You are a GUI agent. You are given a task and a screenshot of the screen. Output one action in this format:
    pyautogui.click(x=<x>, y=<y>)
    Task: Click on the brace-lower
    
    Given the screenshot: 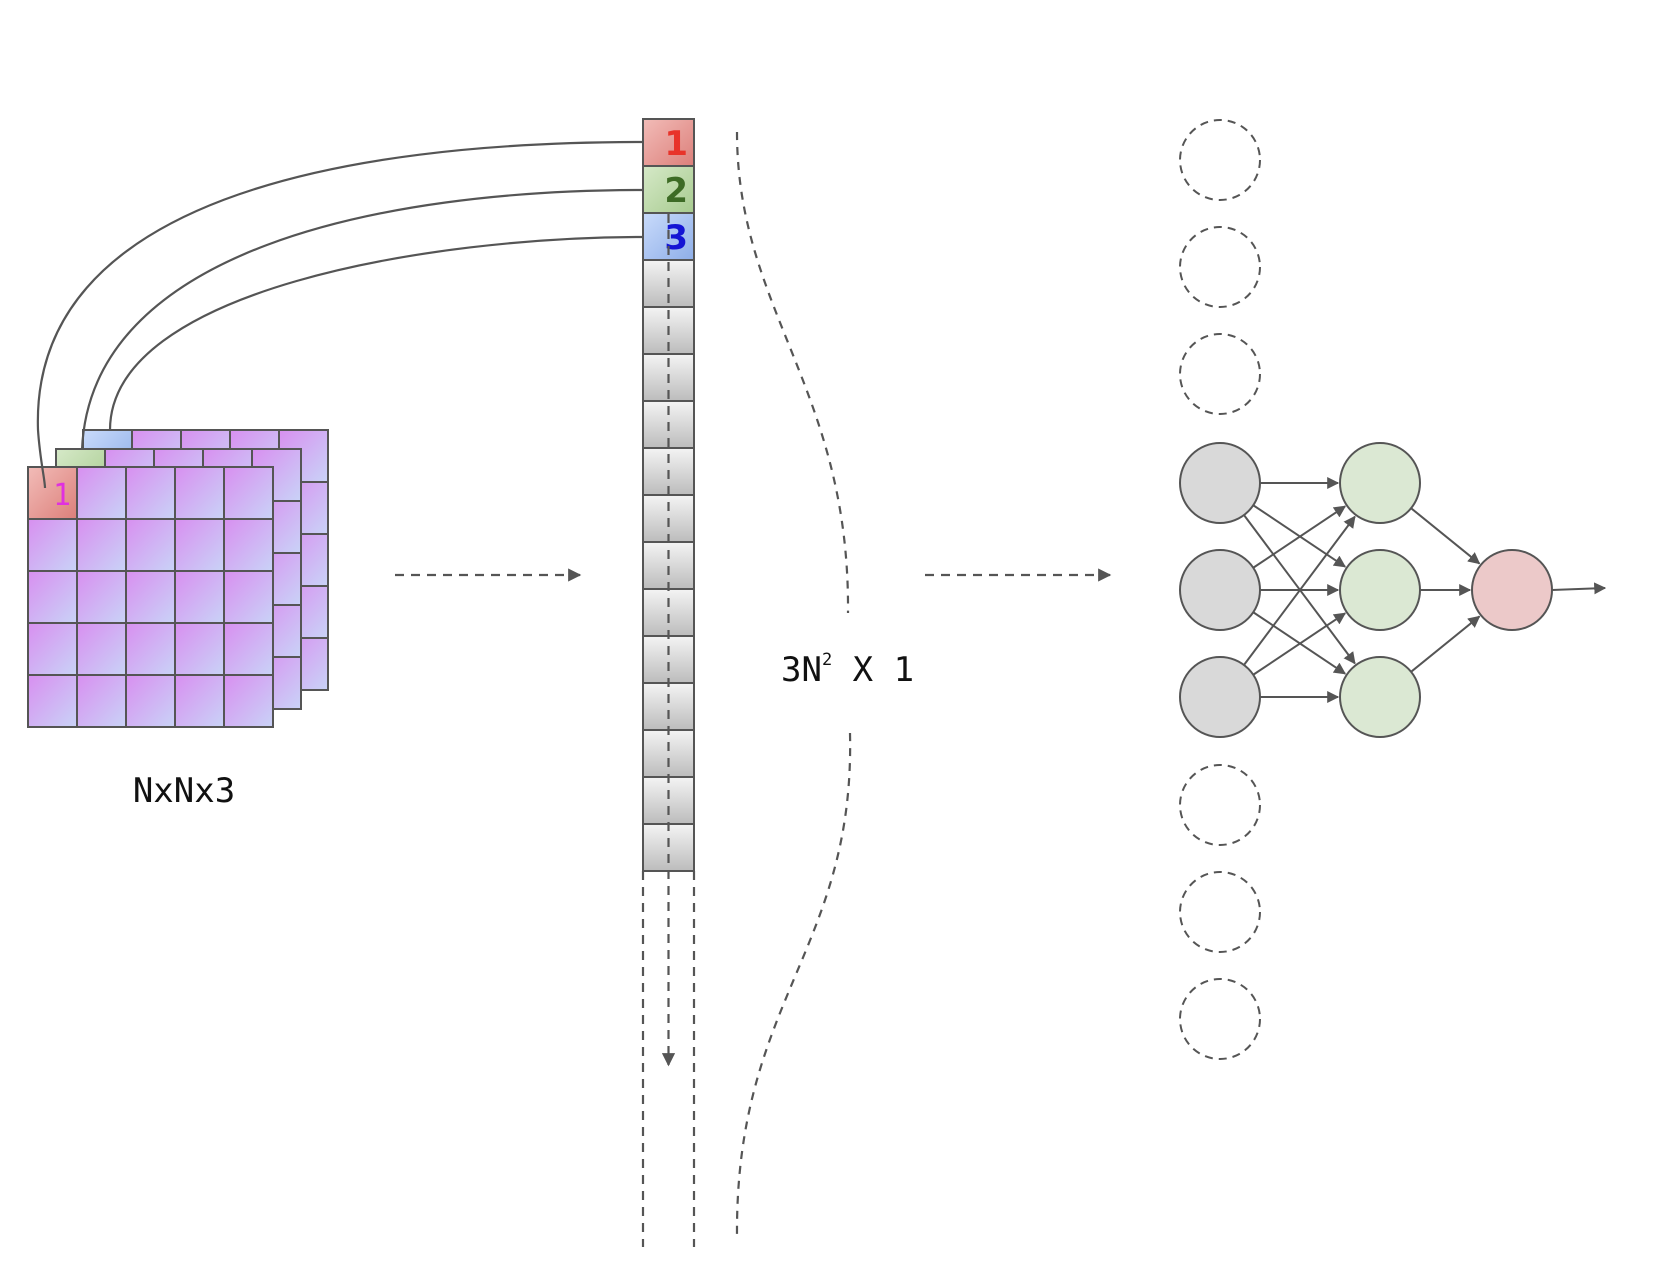 What is the action you would take?
    pyautogui.click(x=793, y=985)
    